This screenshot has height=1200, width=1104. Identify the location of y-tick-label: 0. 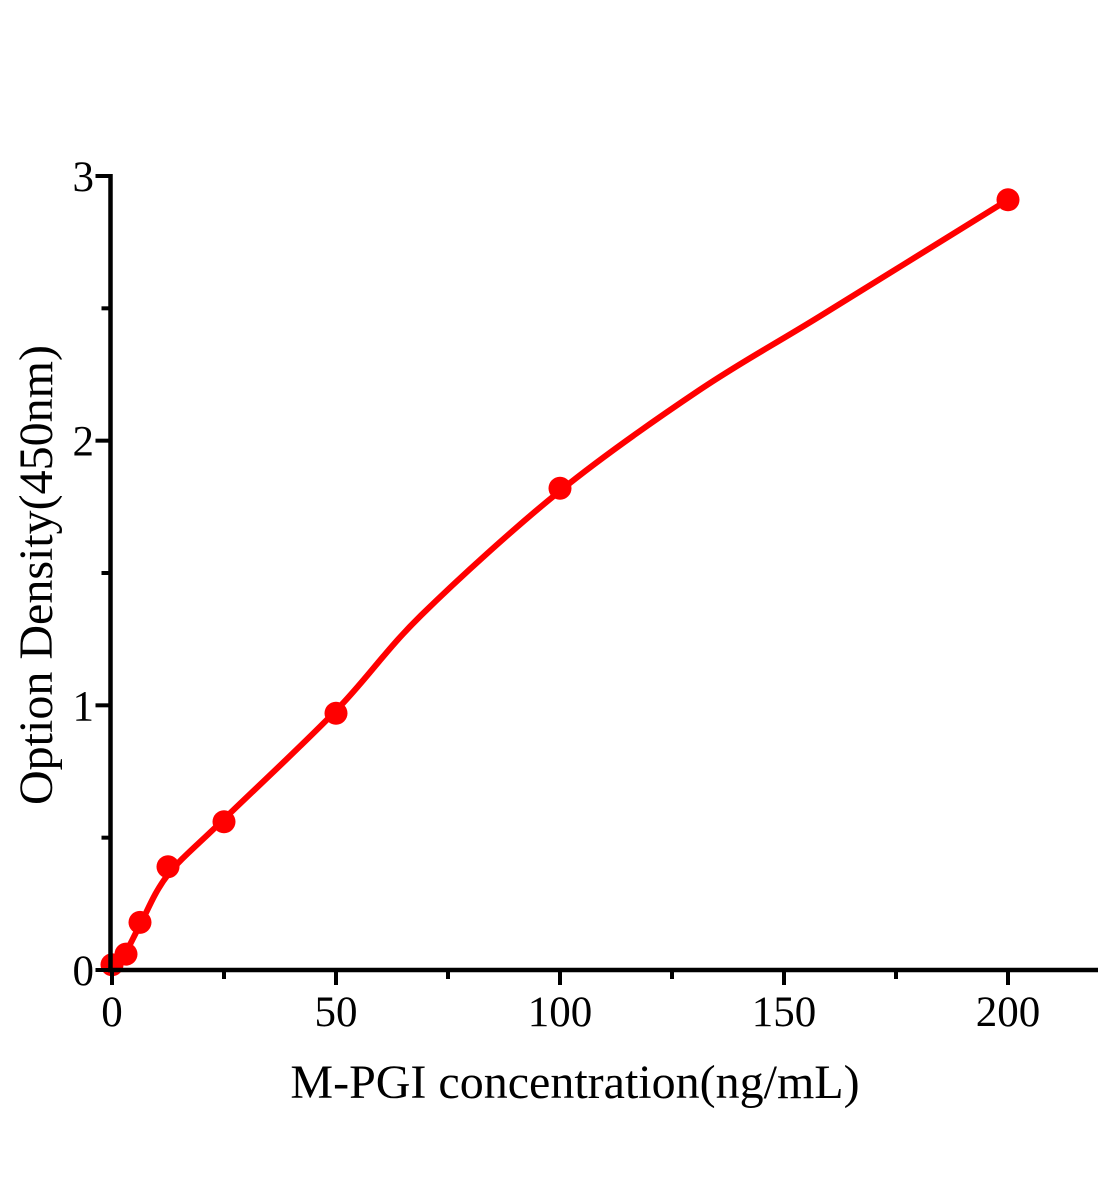
(84, 971).